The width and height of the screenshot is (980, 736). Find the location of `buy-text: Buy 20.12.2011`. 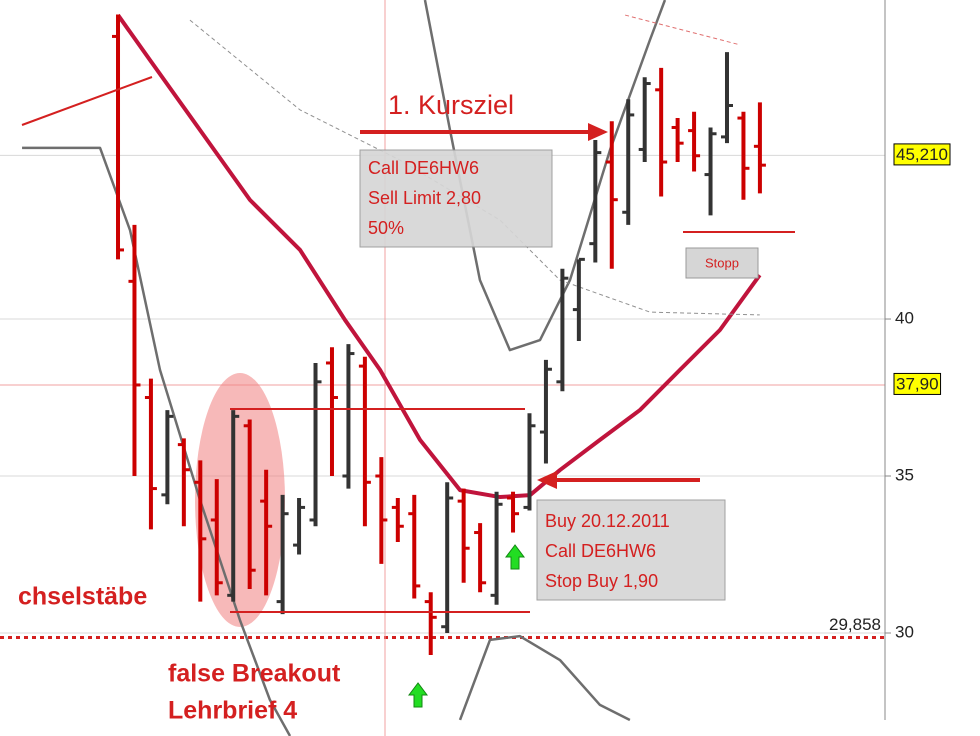

buy-text: Buy 20.12.2011 is located at coordinates (607, 521).